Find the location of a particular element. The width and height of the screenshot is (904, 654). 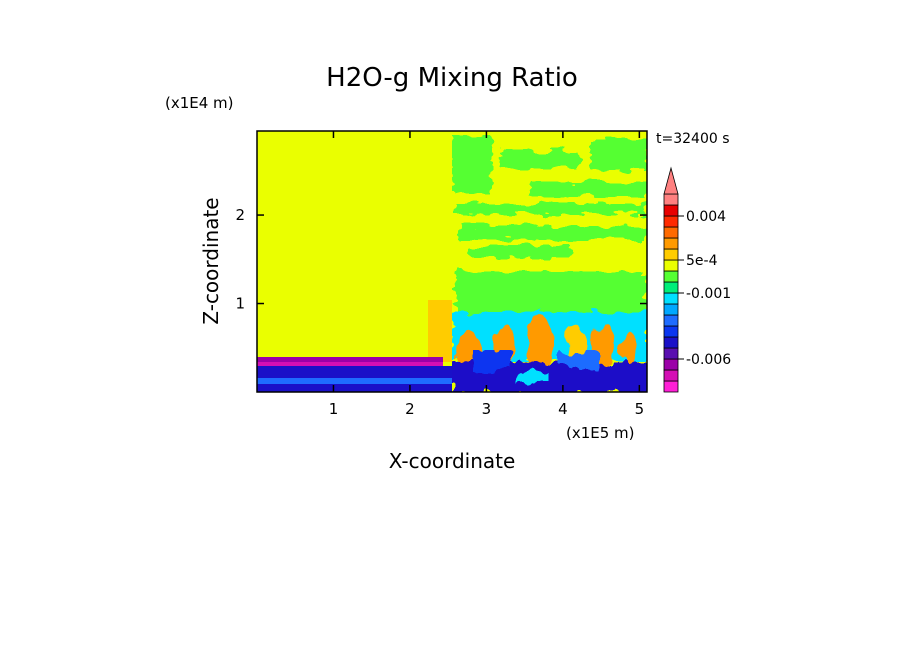

time-label: t=32400 s is located at coordinates (693, 139).